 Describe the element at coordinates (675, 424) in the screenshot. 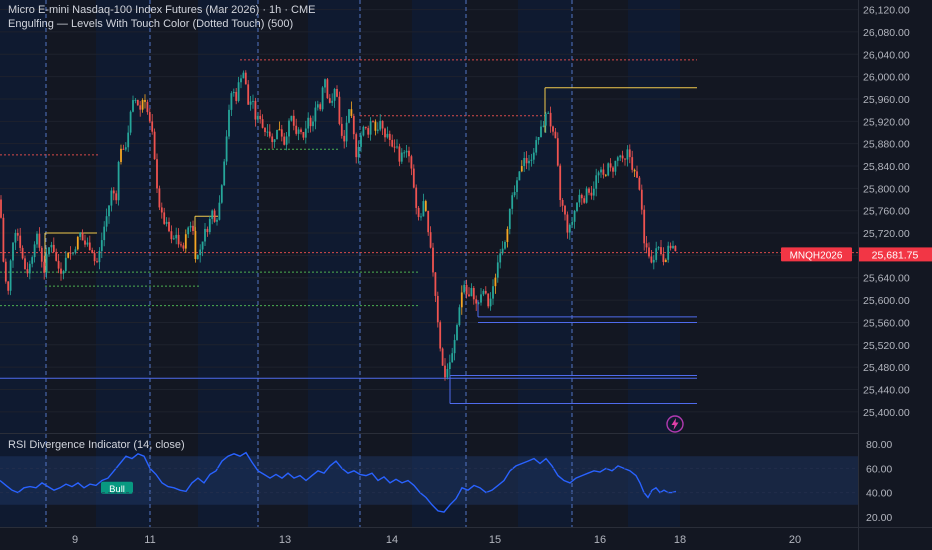

I see `lightning-icon` at that location.